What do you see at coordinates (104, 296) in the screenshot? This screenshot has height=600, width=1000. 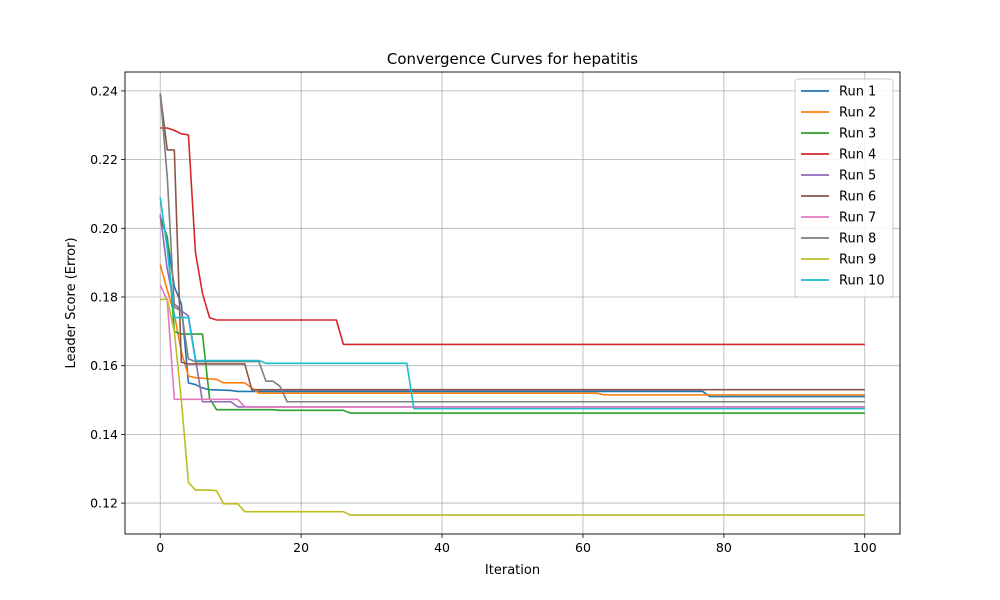 I see `y-tick-label: 0.18` at bounding box center [104, 296].